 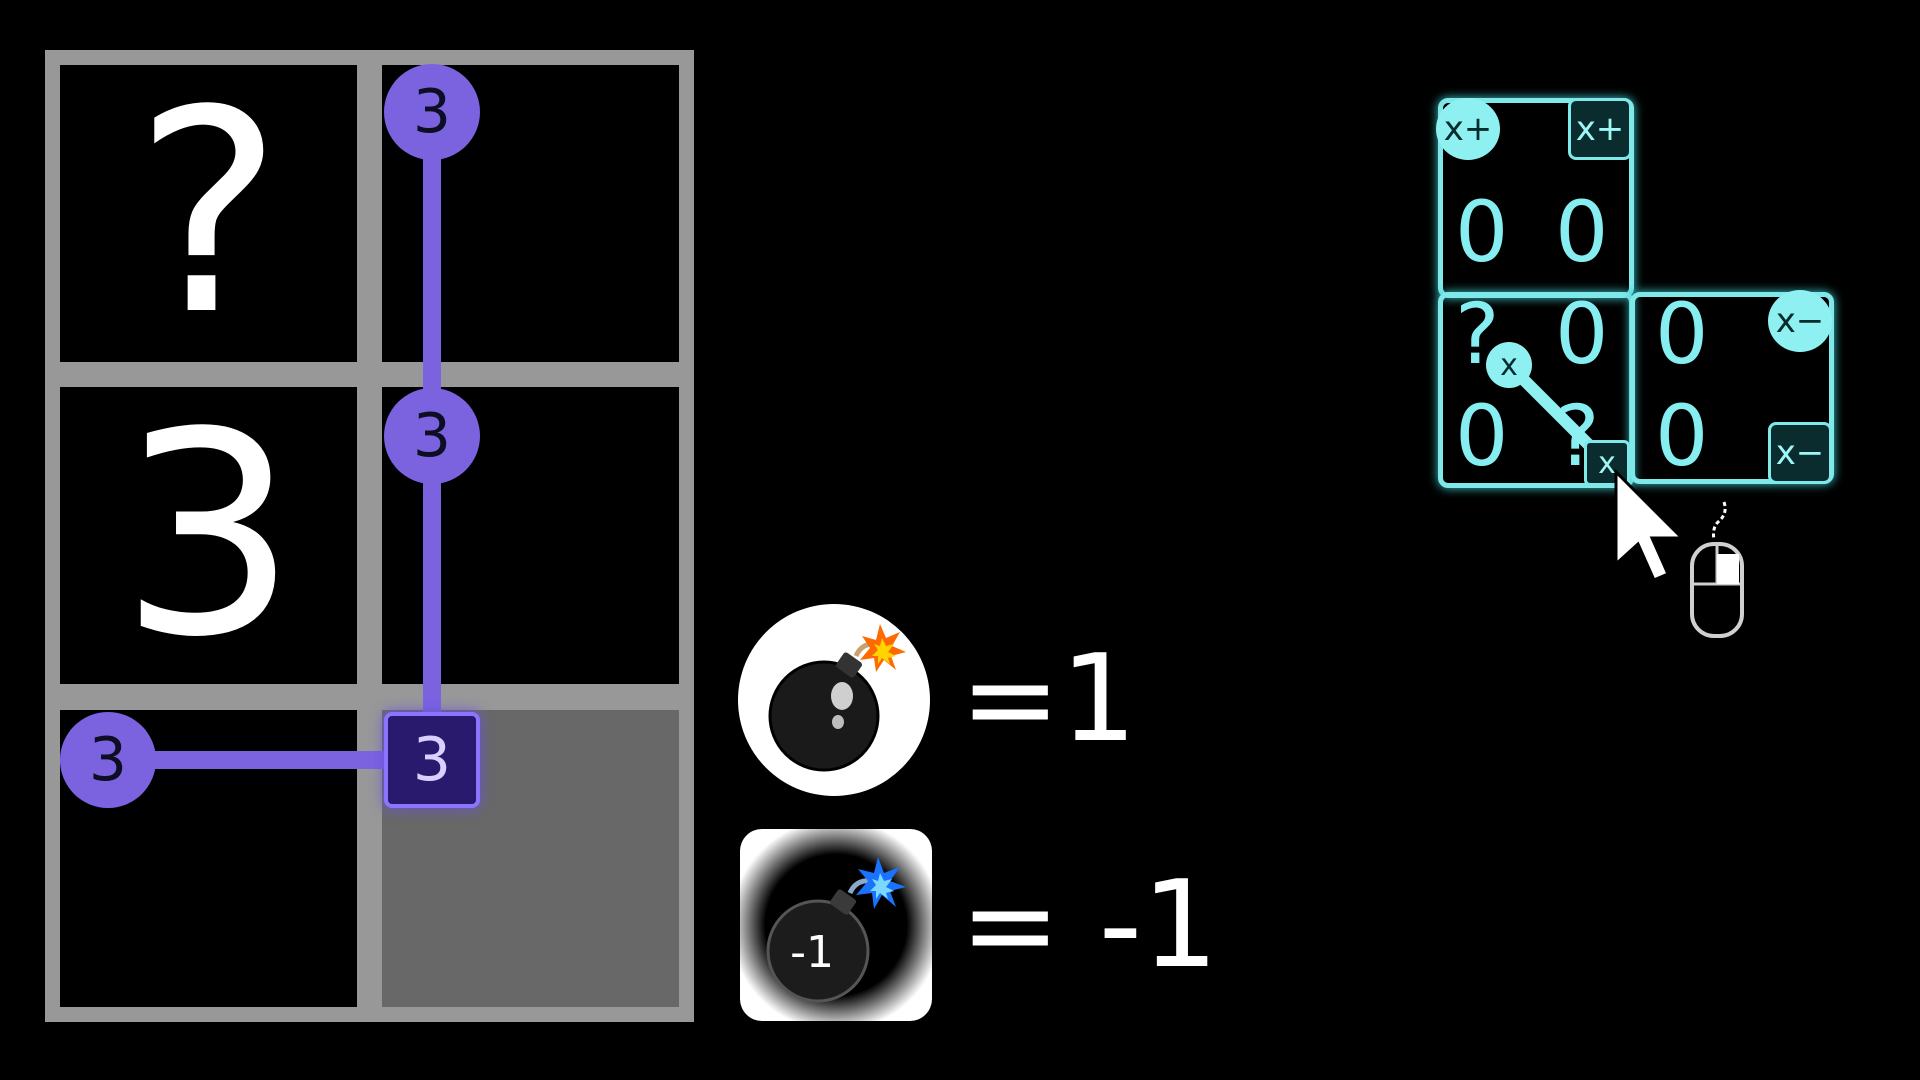 I want to click on mini-tag-x-minus-round: x−, so click(x=1800, y=321).